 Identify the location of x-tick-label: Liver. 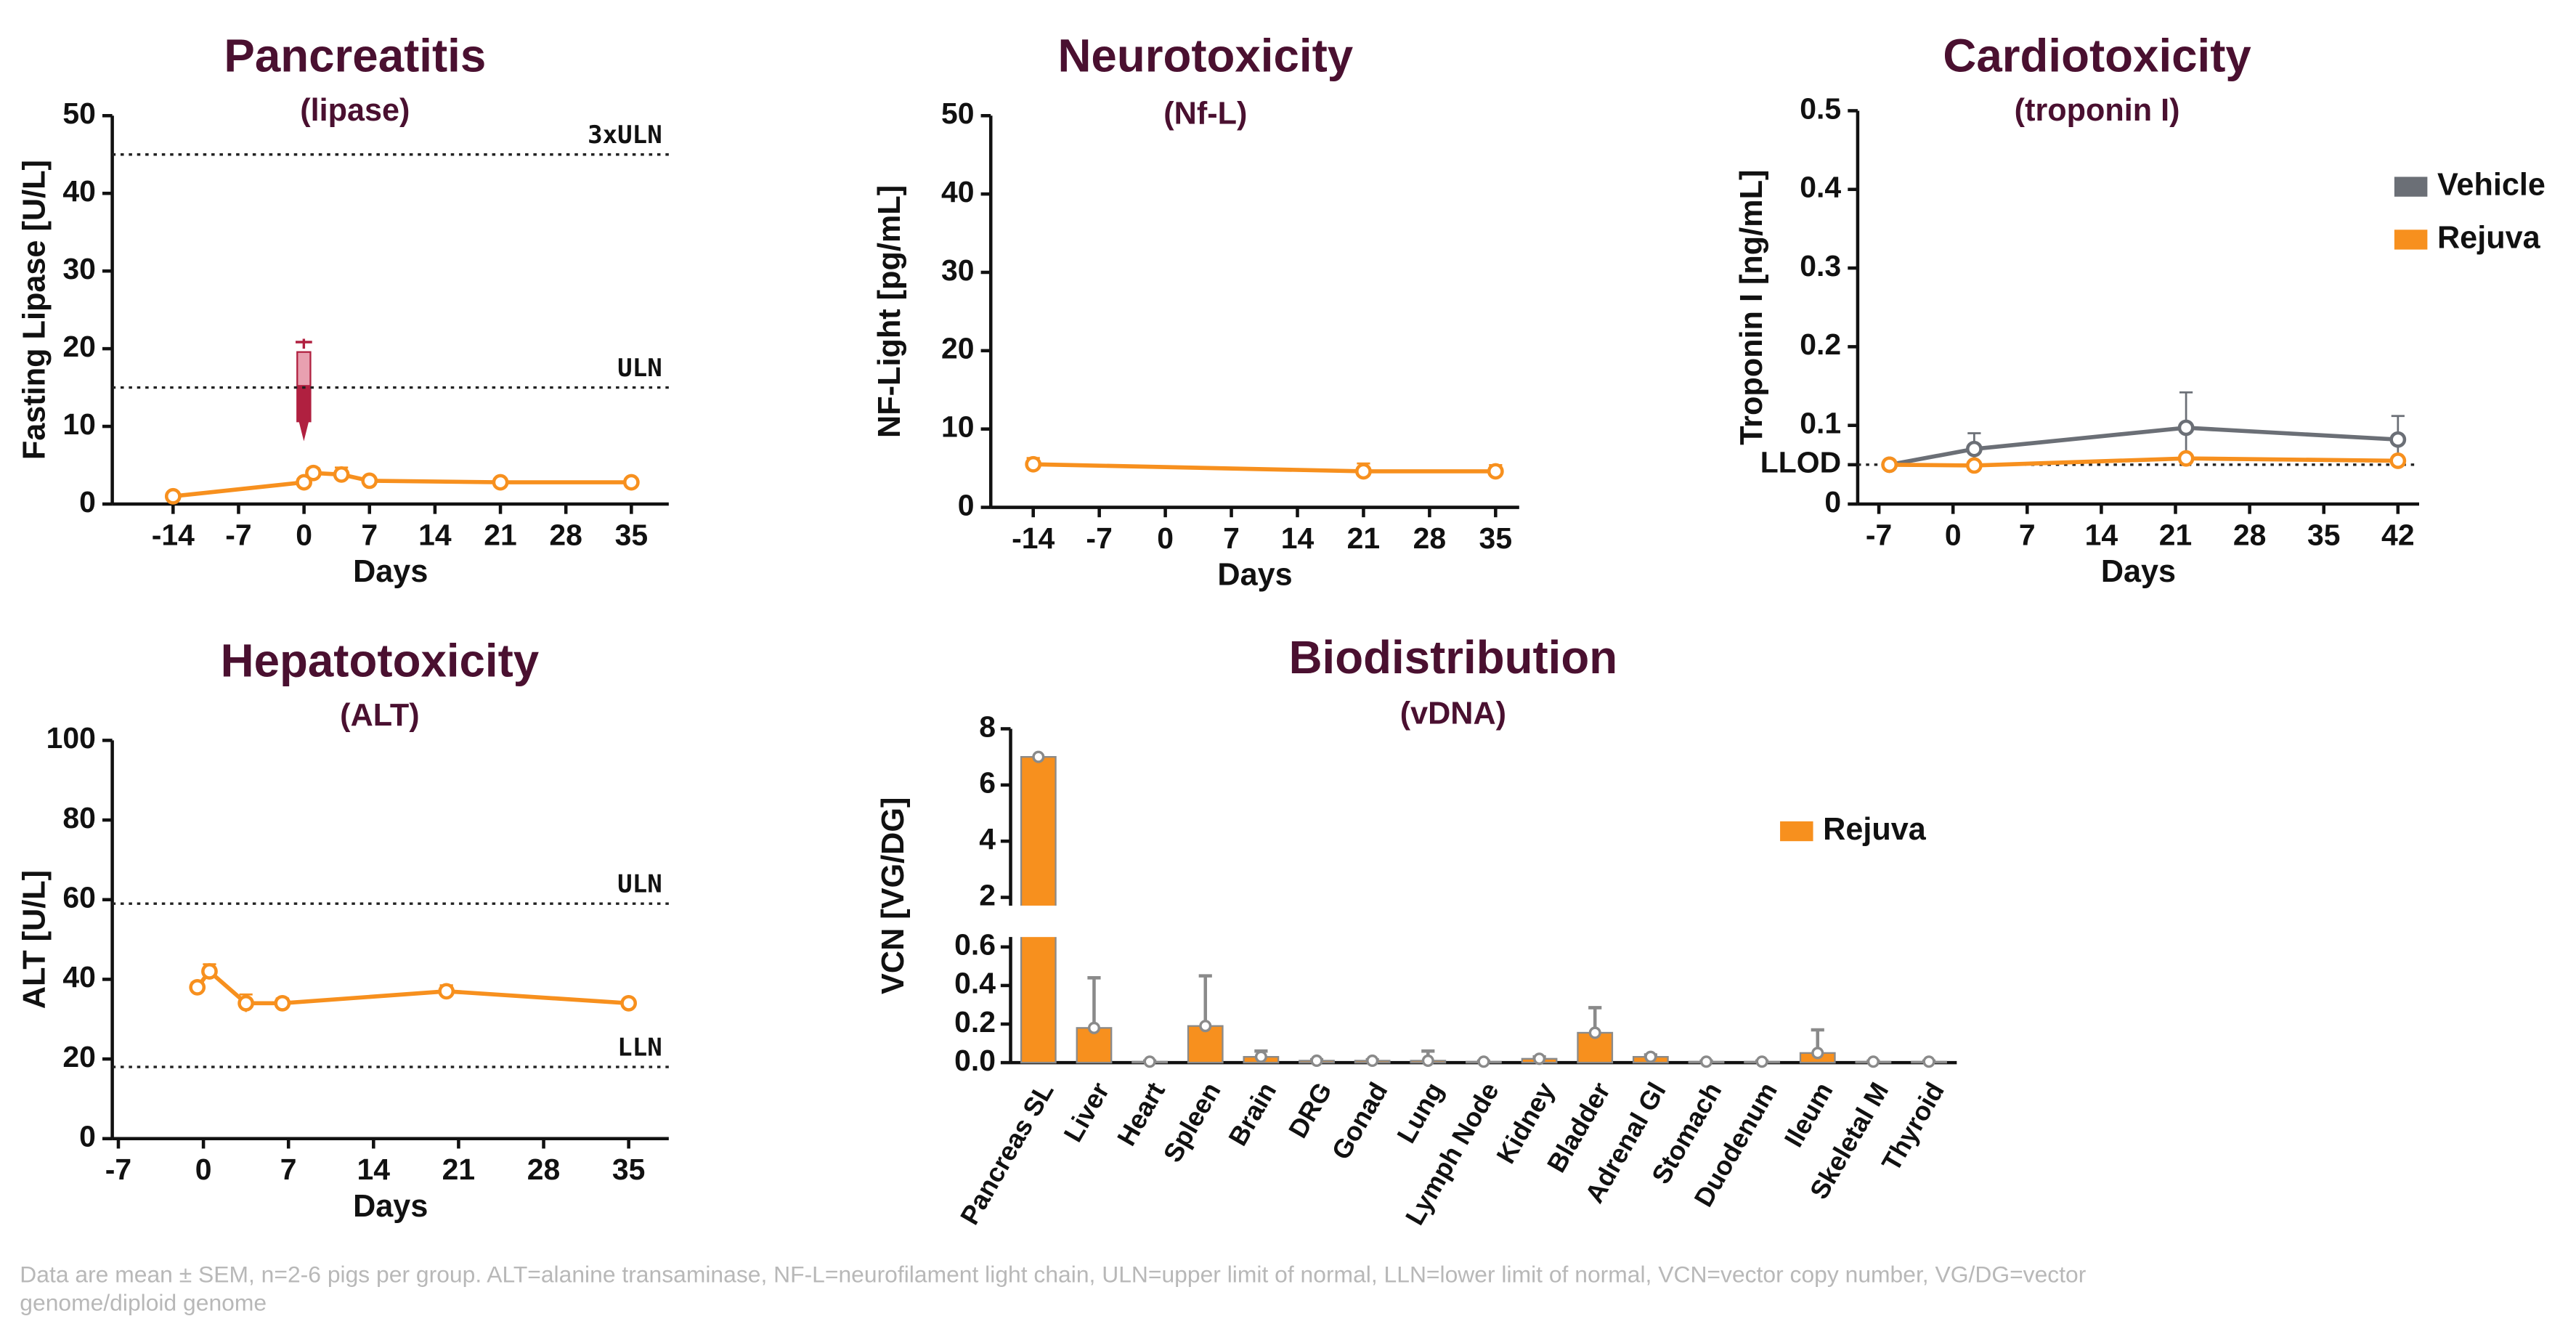
(1086, 1112).